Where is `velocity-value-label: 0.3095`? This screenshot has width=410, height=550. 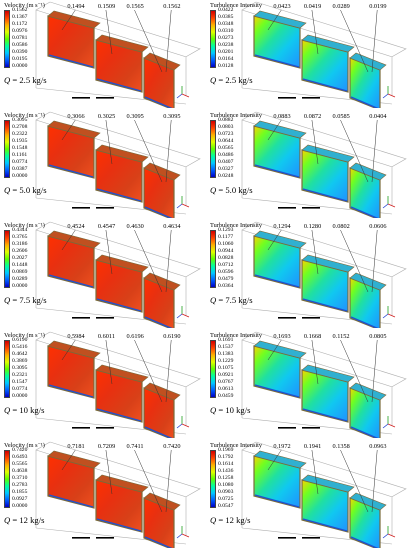
velocity-value-label: 0.3095 is located at coordinates (172, 116).